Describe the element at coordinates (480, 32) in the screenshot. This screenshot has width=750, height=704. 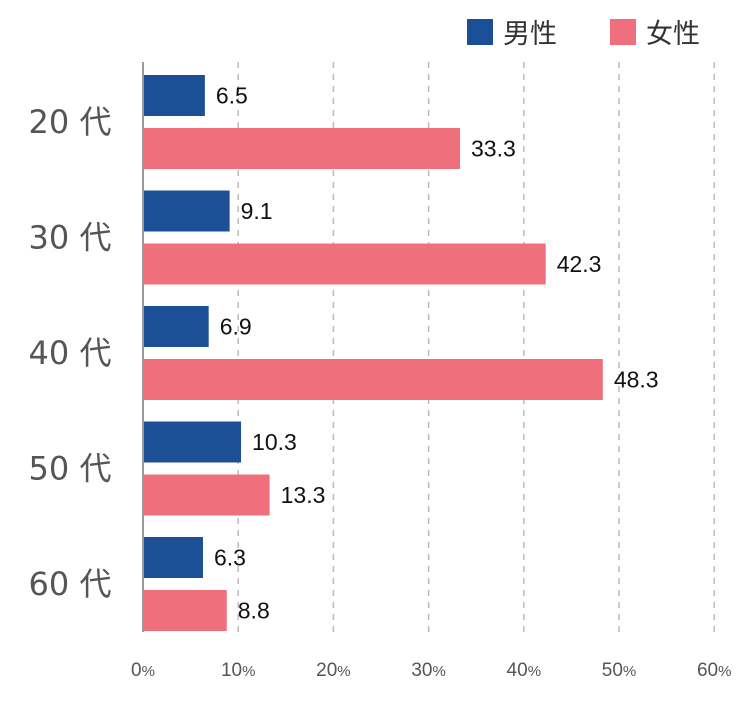
I see `legend-swatch-male` at that location.